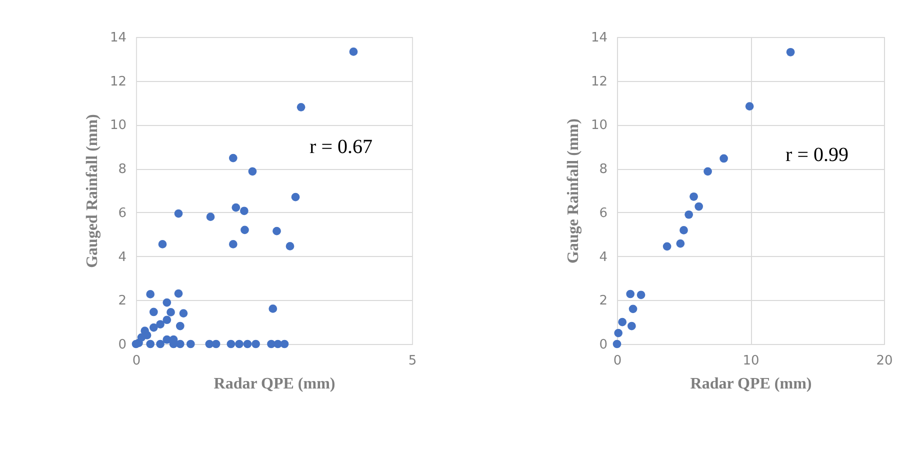 This screenshot has height=453, width=913. I want to click on annotation: r = 0.99, so click(817, 155).